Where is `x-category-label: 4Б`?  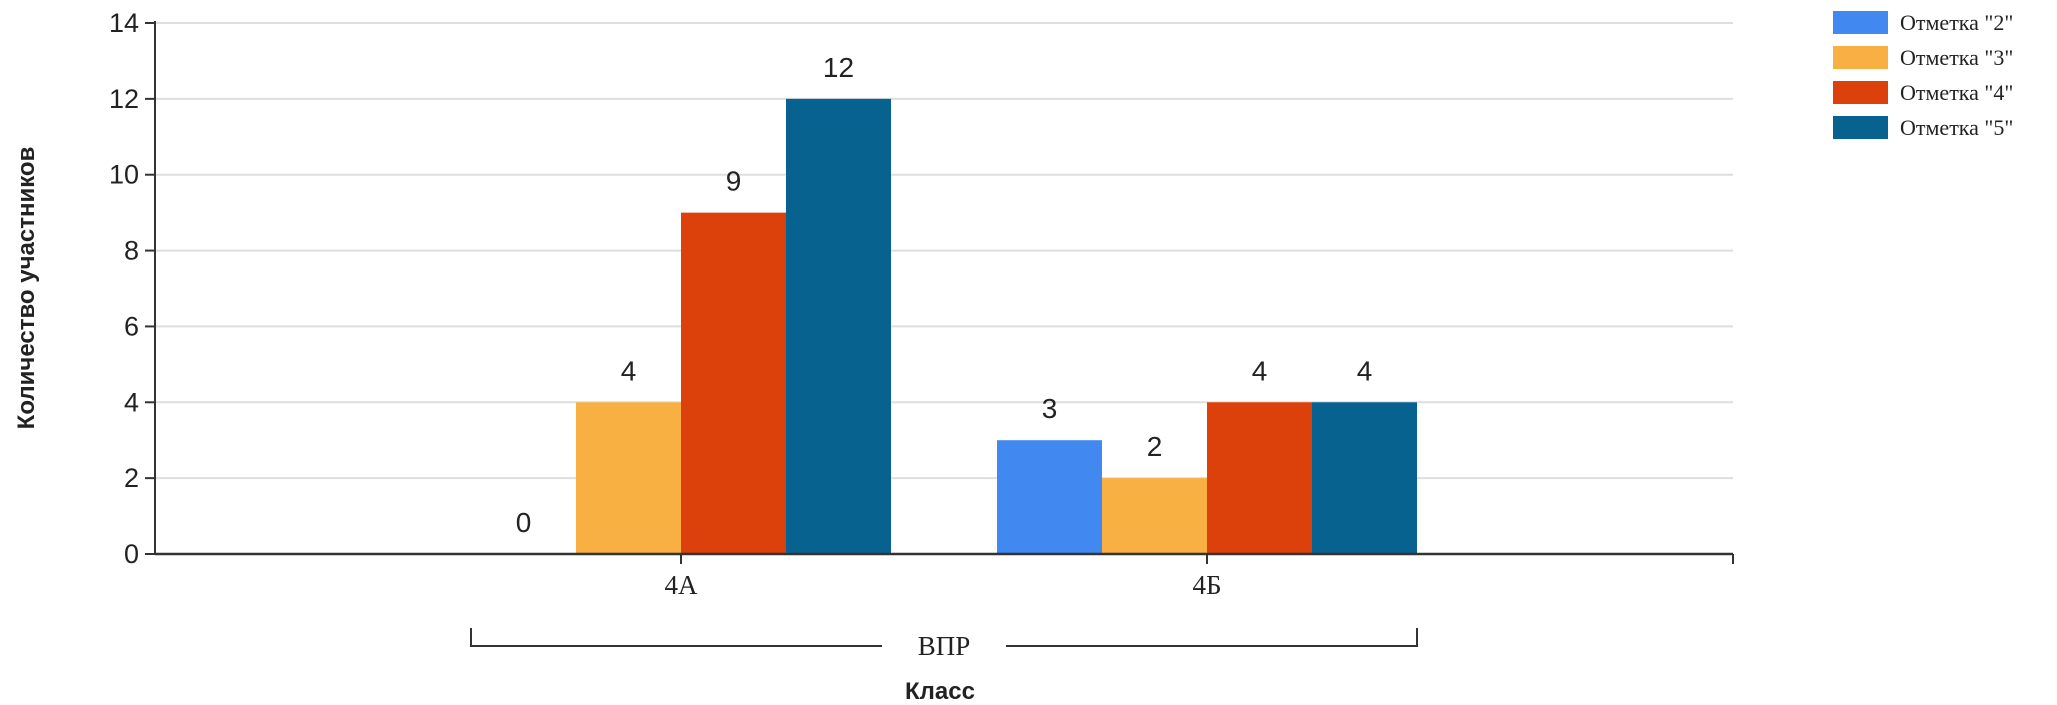
x-category-label: 4Б is located at coordinates (1206, 585).